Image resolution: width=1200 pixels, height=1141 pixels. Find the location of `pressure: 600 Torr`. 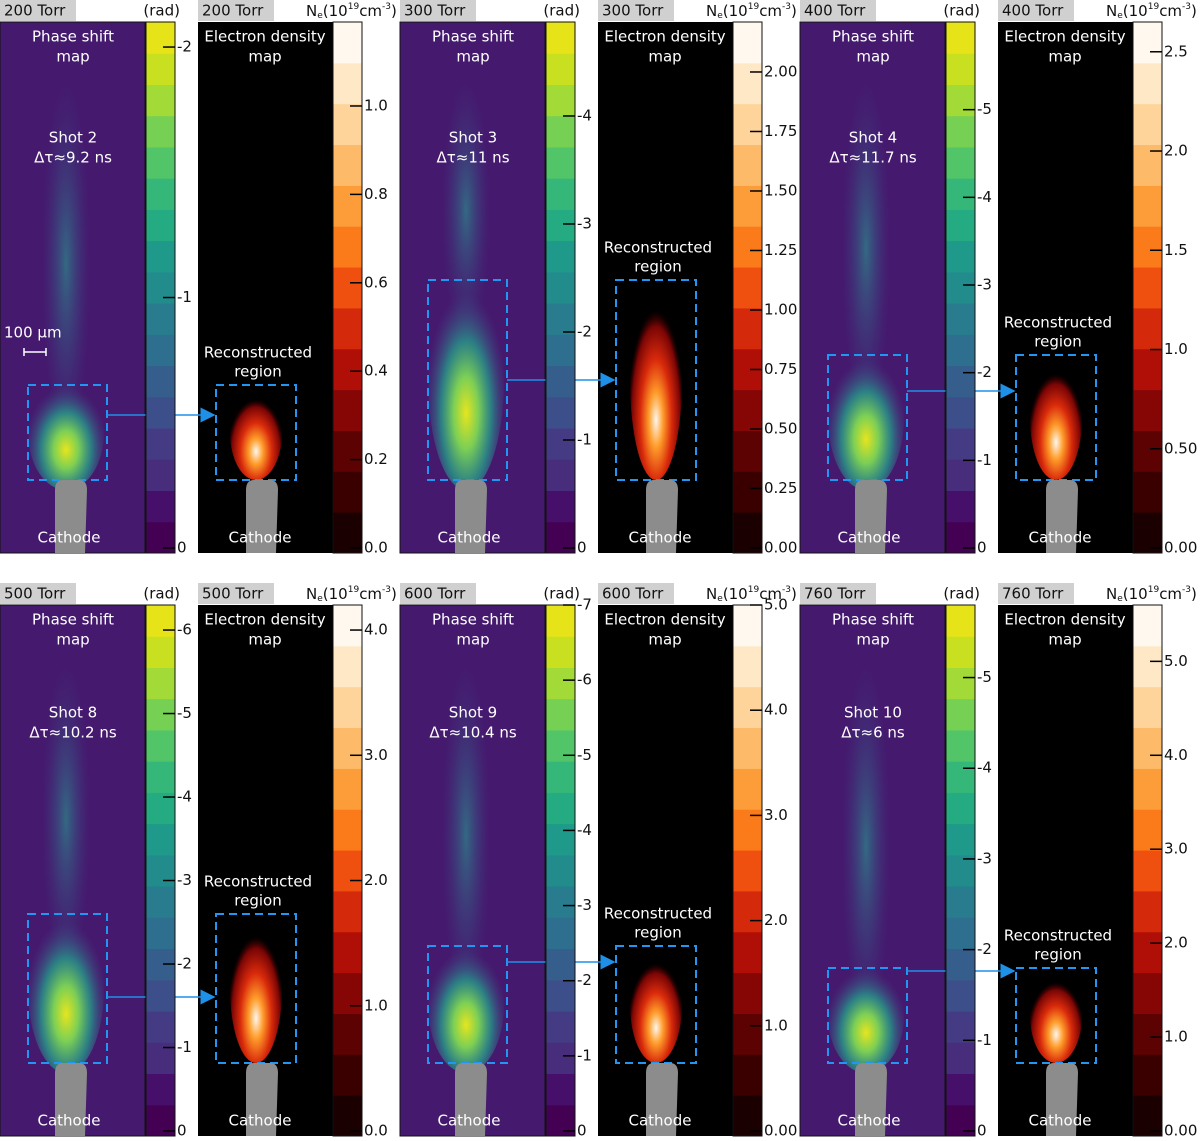

pressure: 600 Torr is located at coordinates (435, 594).